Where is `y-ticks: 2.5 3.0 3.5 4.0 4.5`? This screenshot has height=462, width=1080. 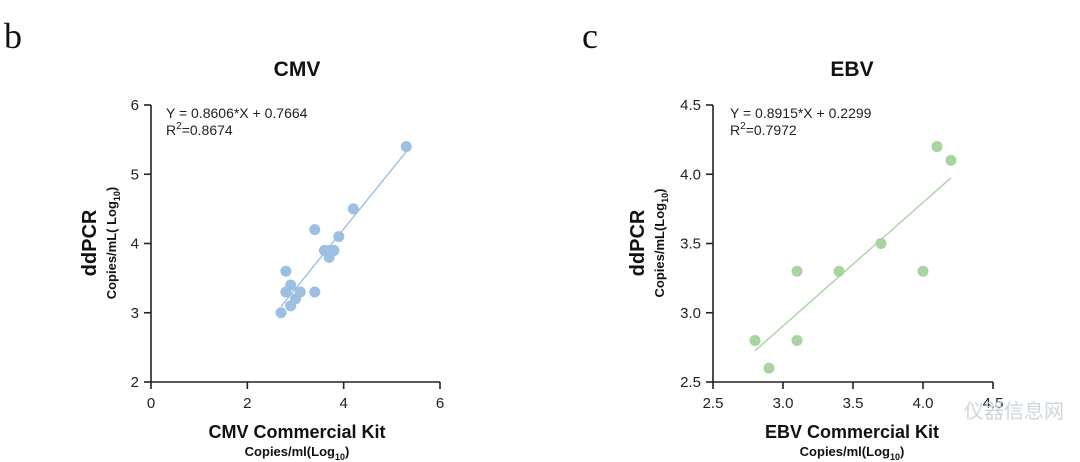 y-ticks: 2.5 3.0 3.5 4.0 4.5 is located at coordinates (696, 244).